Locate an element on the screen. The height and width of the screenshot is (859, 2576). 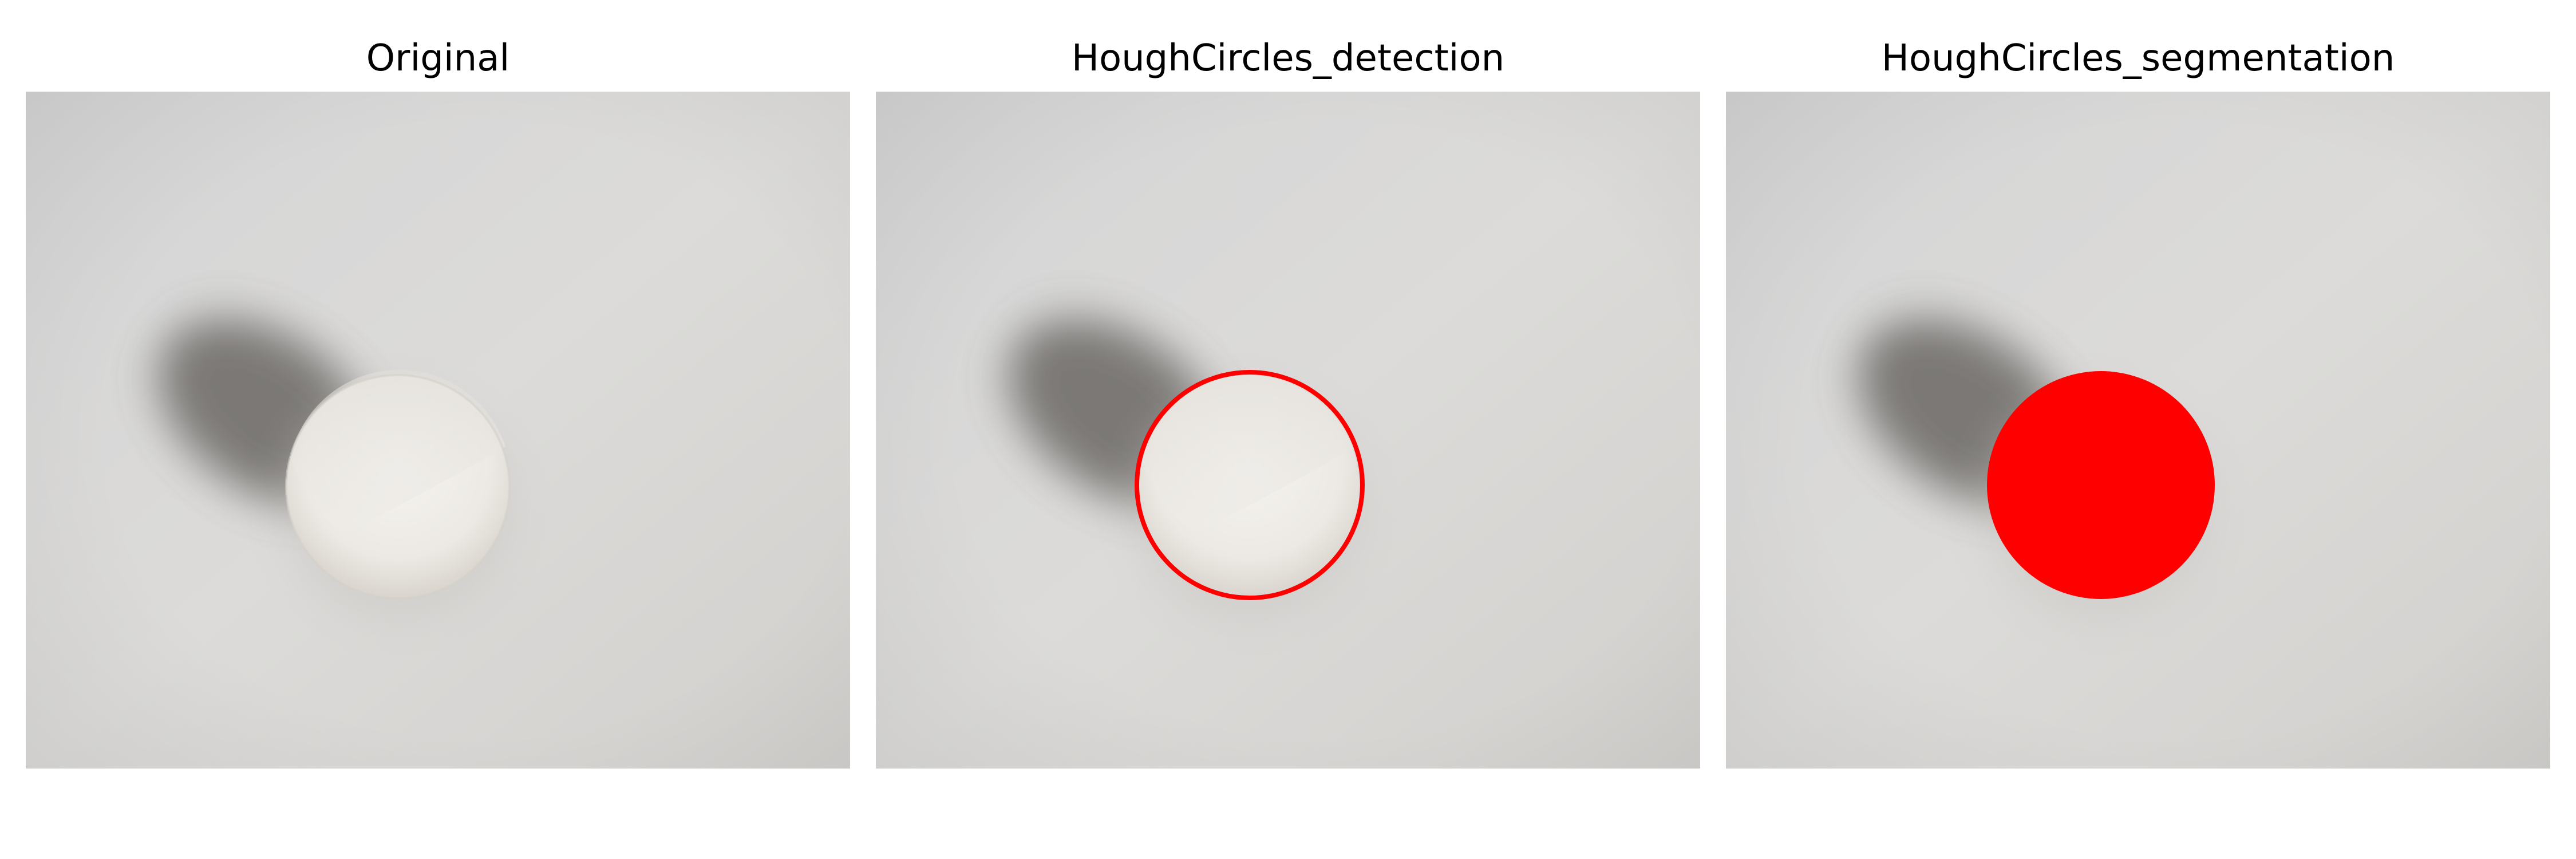
panel-title-original: Original is located at coordinates (438, 58).